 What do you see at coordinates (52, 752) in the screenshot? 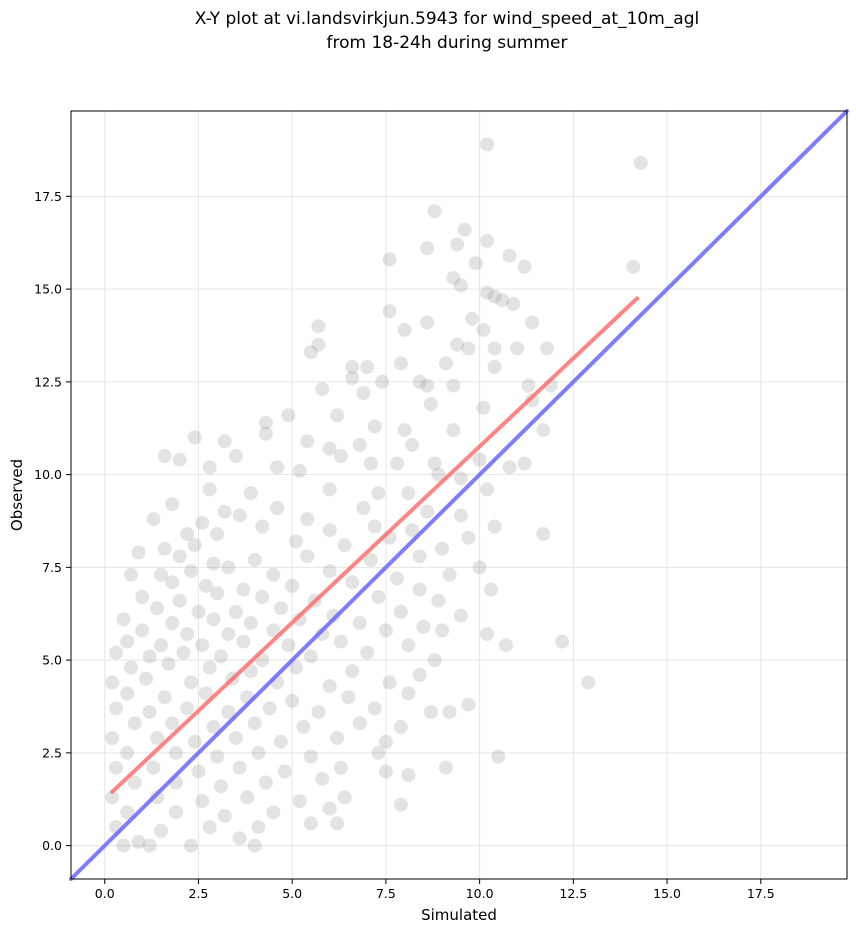
I see `y-tick-label: 2.5` at bounding box center [52, 752].